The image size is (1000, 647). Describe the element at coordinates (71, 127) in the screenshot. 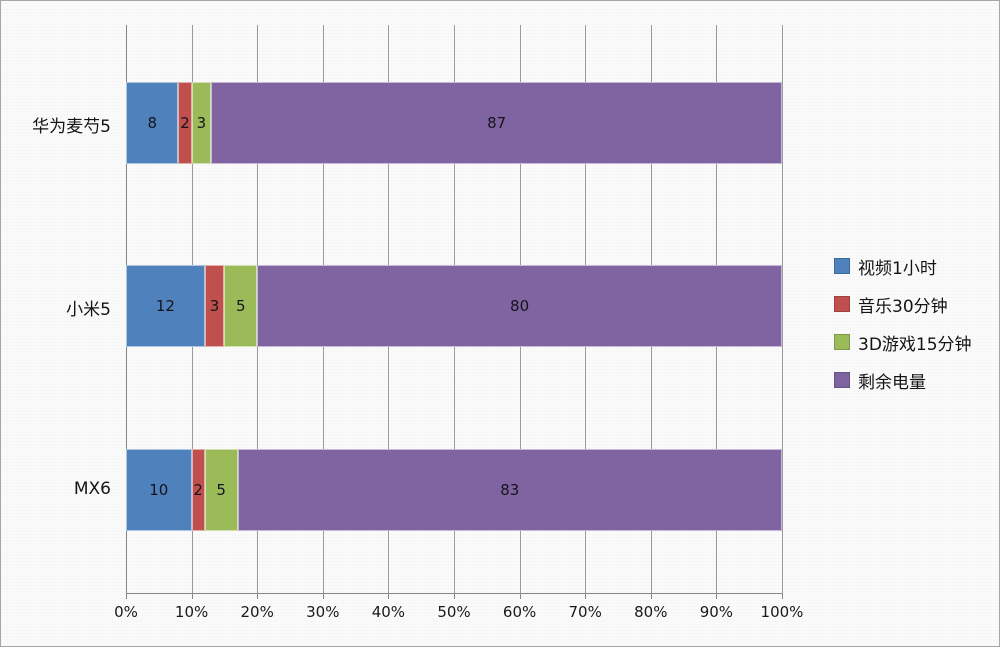

I see `category-label-华为麦芍5: 华为麦芍5` at that location.